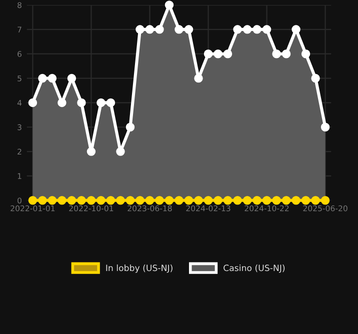 The image size is (358, 334). Describe the element at coordinates (139, 268) in the screenshot. I see `legend-label: In lobby (US-NJ)` at that location.